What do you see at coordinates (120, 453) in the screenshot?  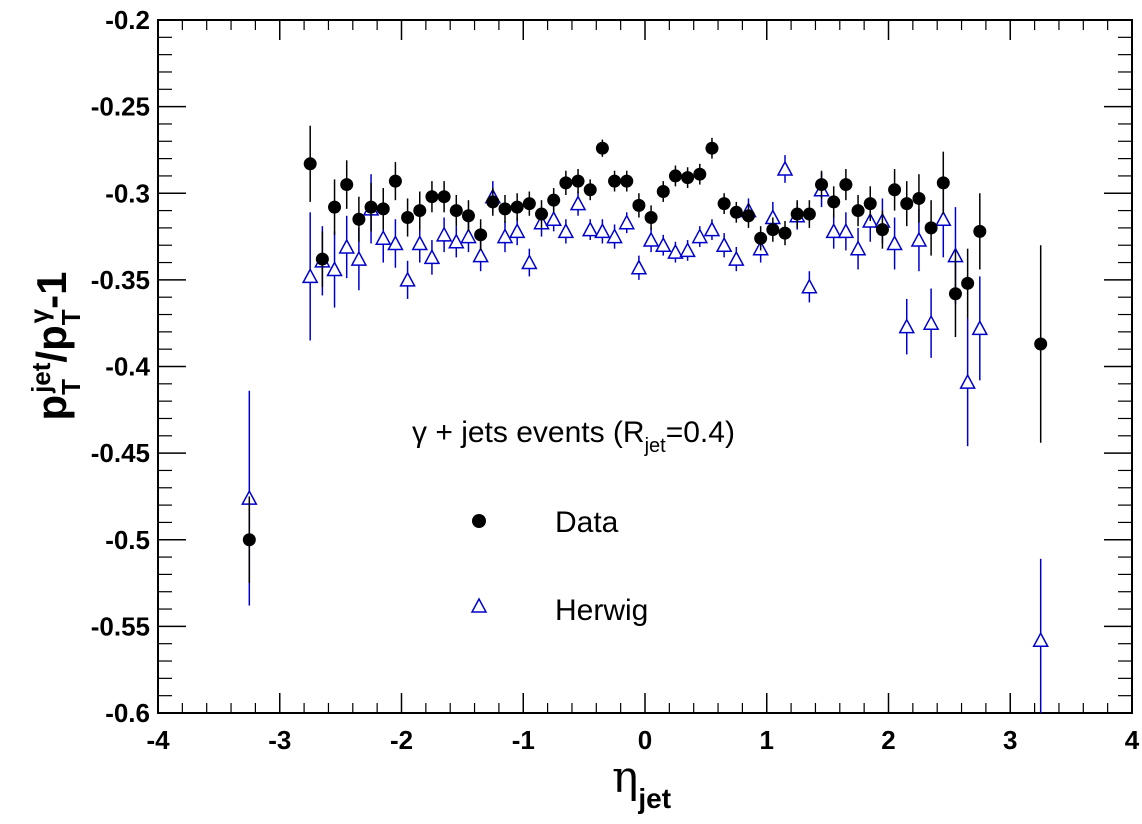 I see `y-tick-label: -0.45` at bounding box center [120, 453].